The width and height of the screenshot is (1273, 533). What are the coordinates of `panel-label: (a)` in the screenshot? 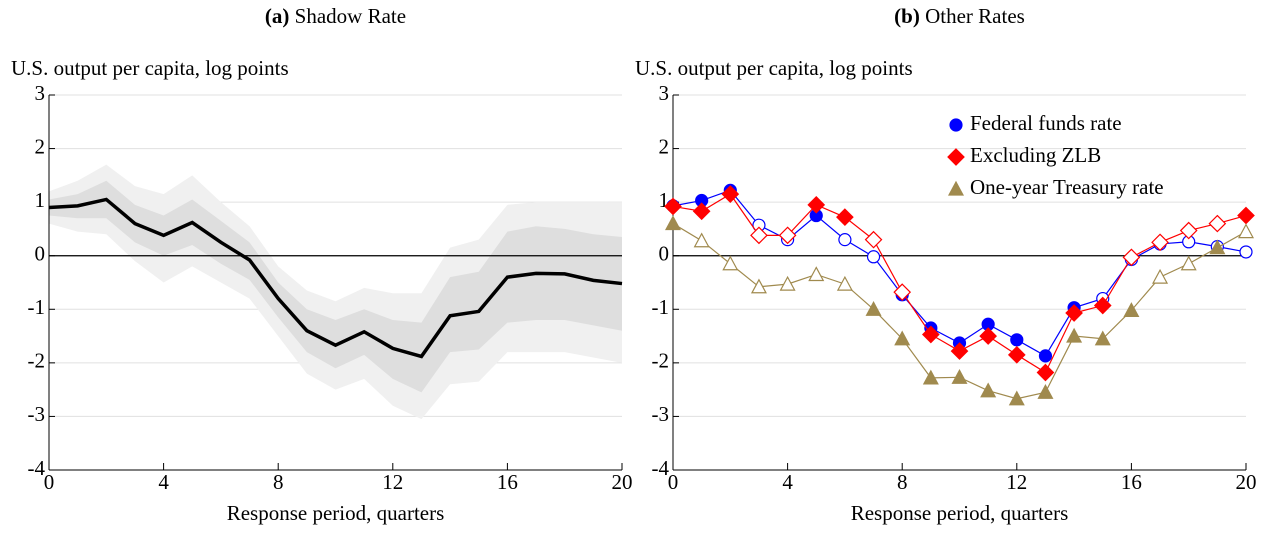 It's located at (277, 16).